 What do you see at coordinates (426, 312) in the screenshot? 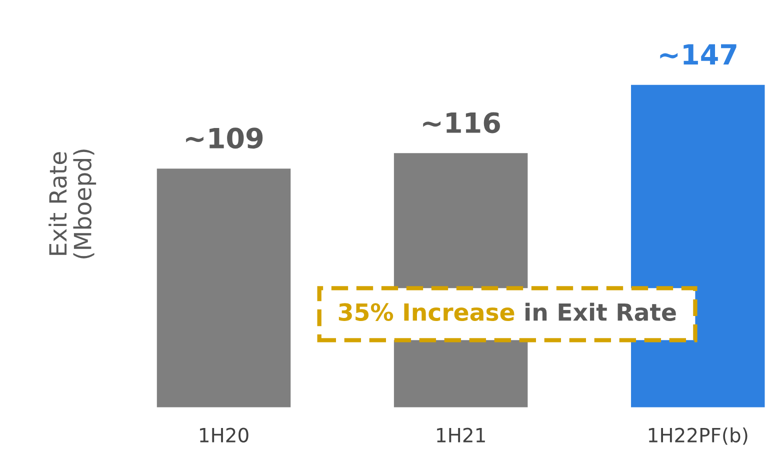
I see `annotation: 35% Increase` at bounding box center [426, 312].